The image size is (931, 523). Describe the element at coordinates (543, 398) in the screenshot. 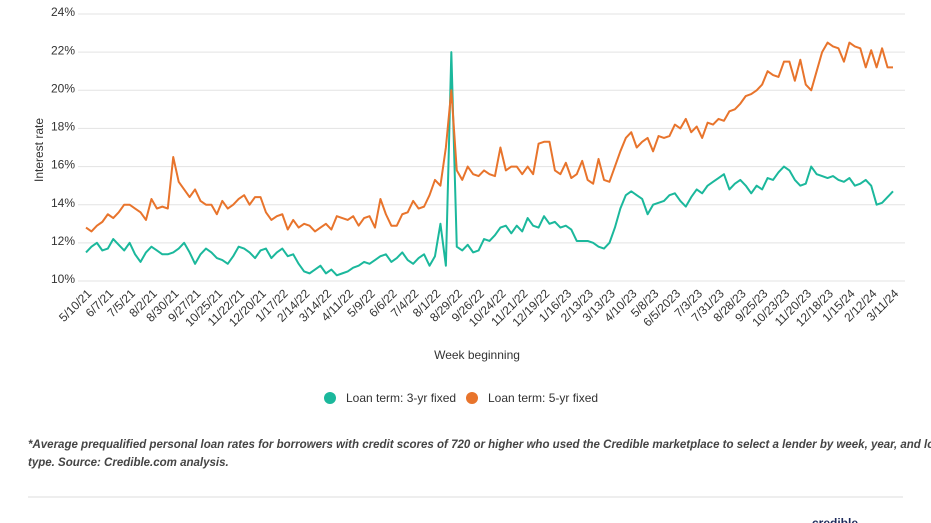

I see `legend-label: Loan term: 5-yr fixed` at that location.